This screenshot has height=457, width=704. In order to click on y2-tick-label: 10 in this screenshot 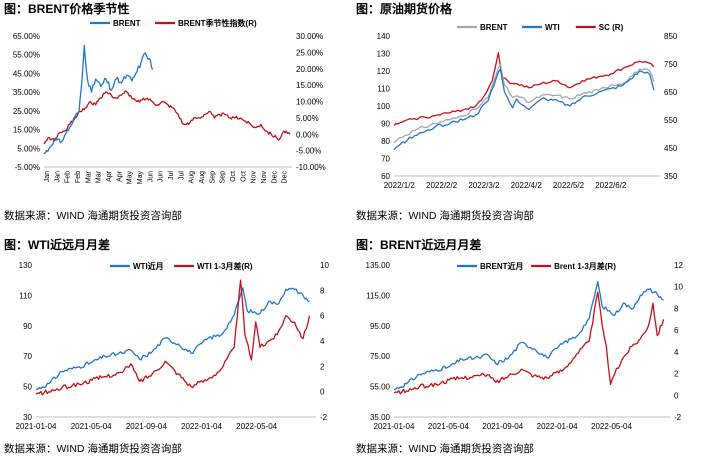, I will do `click(678, 287)`.